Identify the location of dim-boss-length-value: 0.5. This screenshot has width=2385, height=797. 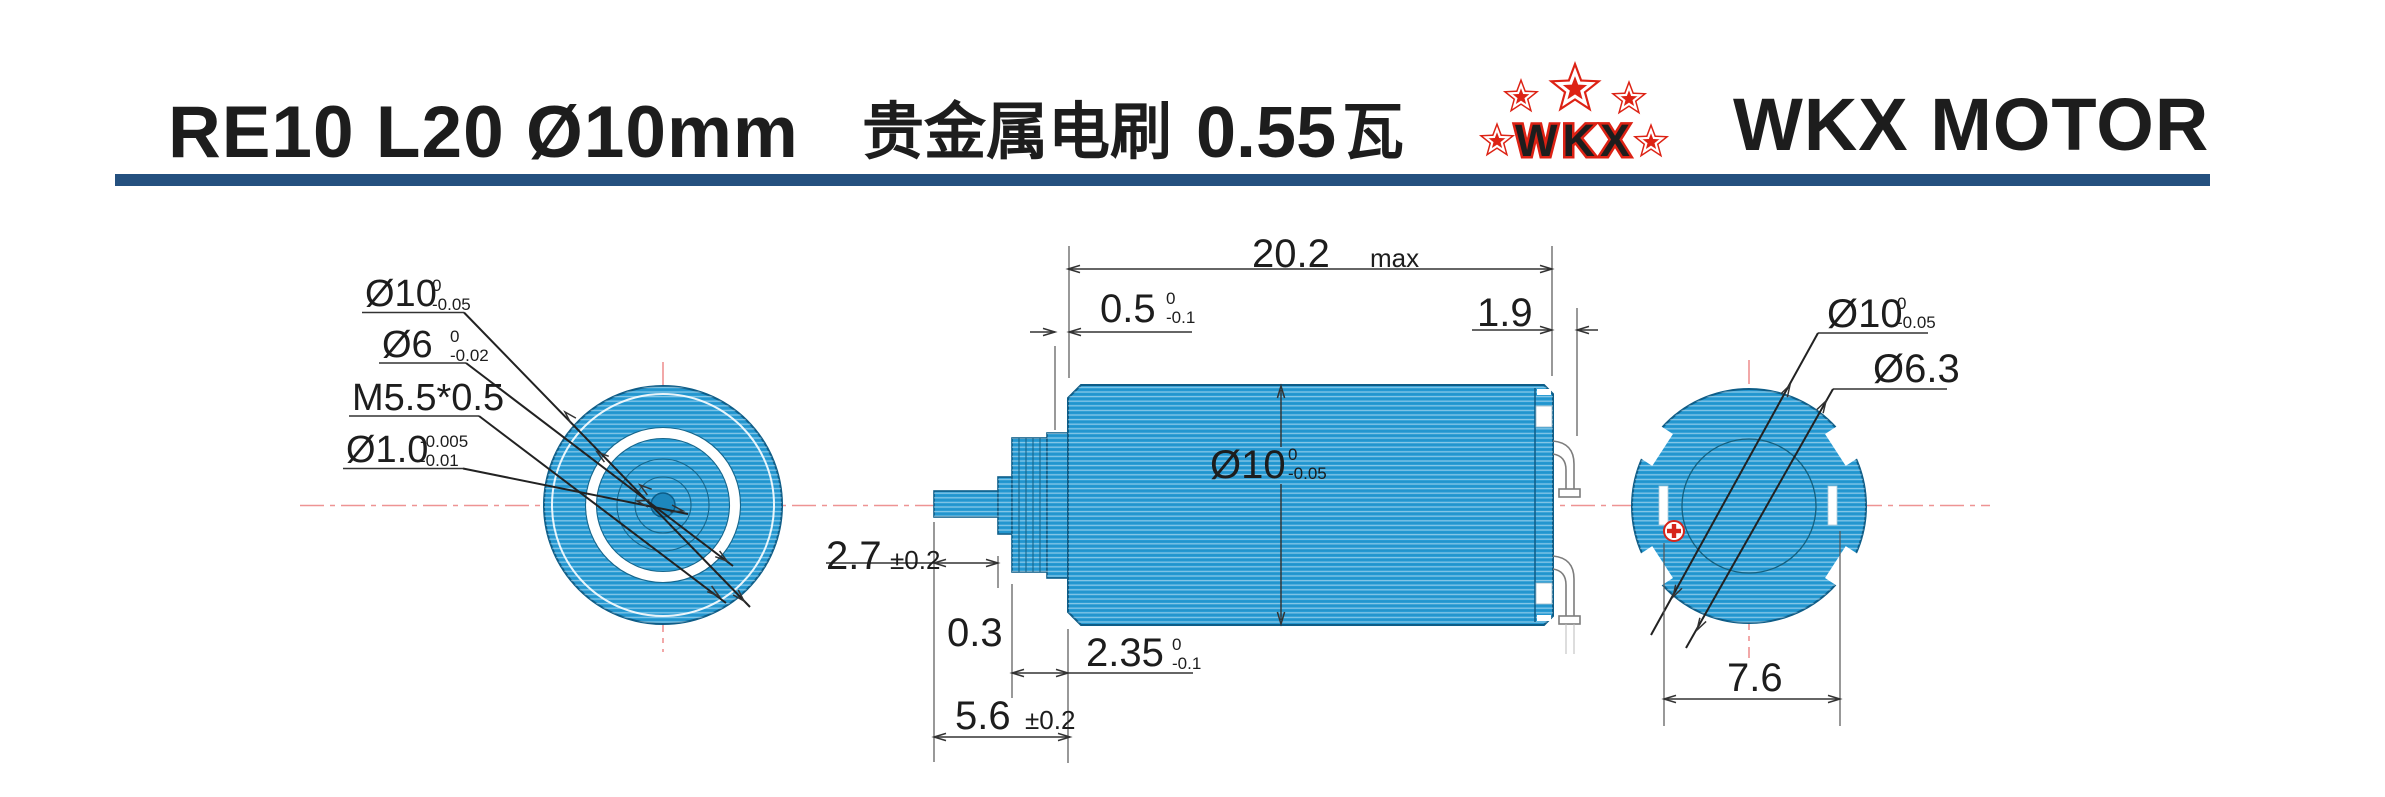
(1128, 309).